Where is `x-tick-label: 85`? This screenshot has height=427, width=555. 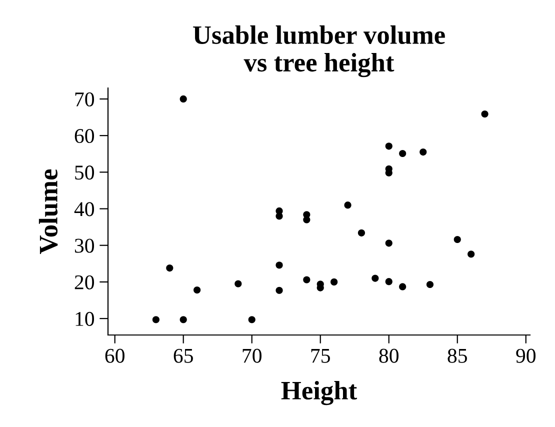
x-tick-label: 85 is located at coordinates (457, 355).